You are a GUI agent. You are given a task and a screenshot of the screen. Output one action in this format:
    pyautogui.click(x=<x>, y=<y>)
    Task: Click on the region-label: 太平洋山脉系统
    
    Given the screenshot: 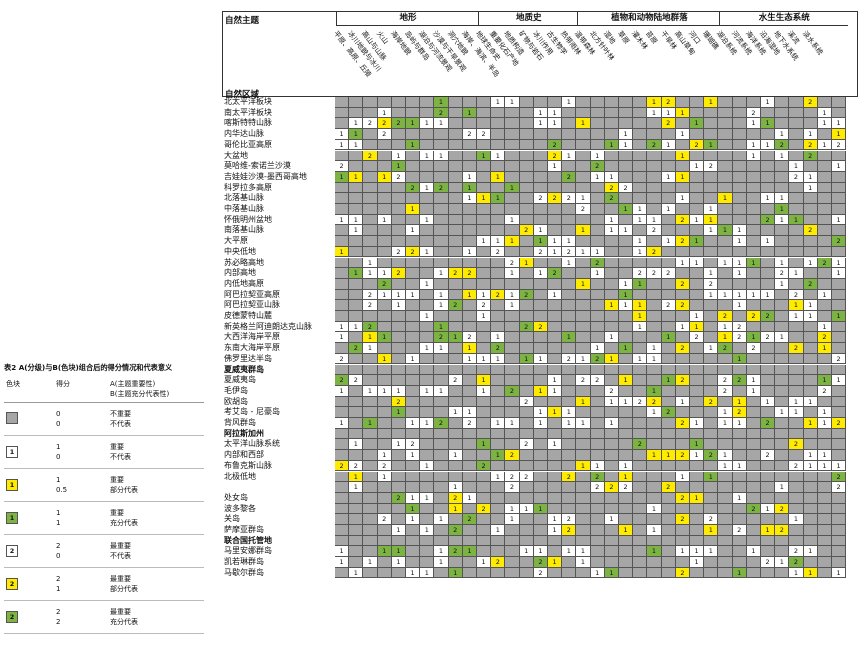 What is the action you would take?
    pyautogui.click(x=252, y=444)
    